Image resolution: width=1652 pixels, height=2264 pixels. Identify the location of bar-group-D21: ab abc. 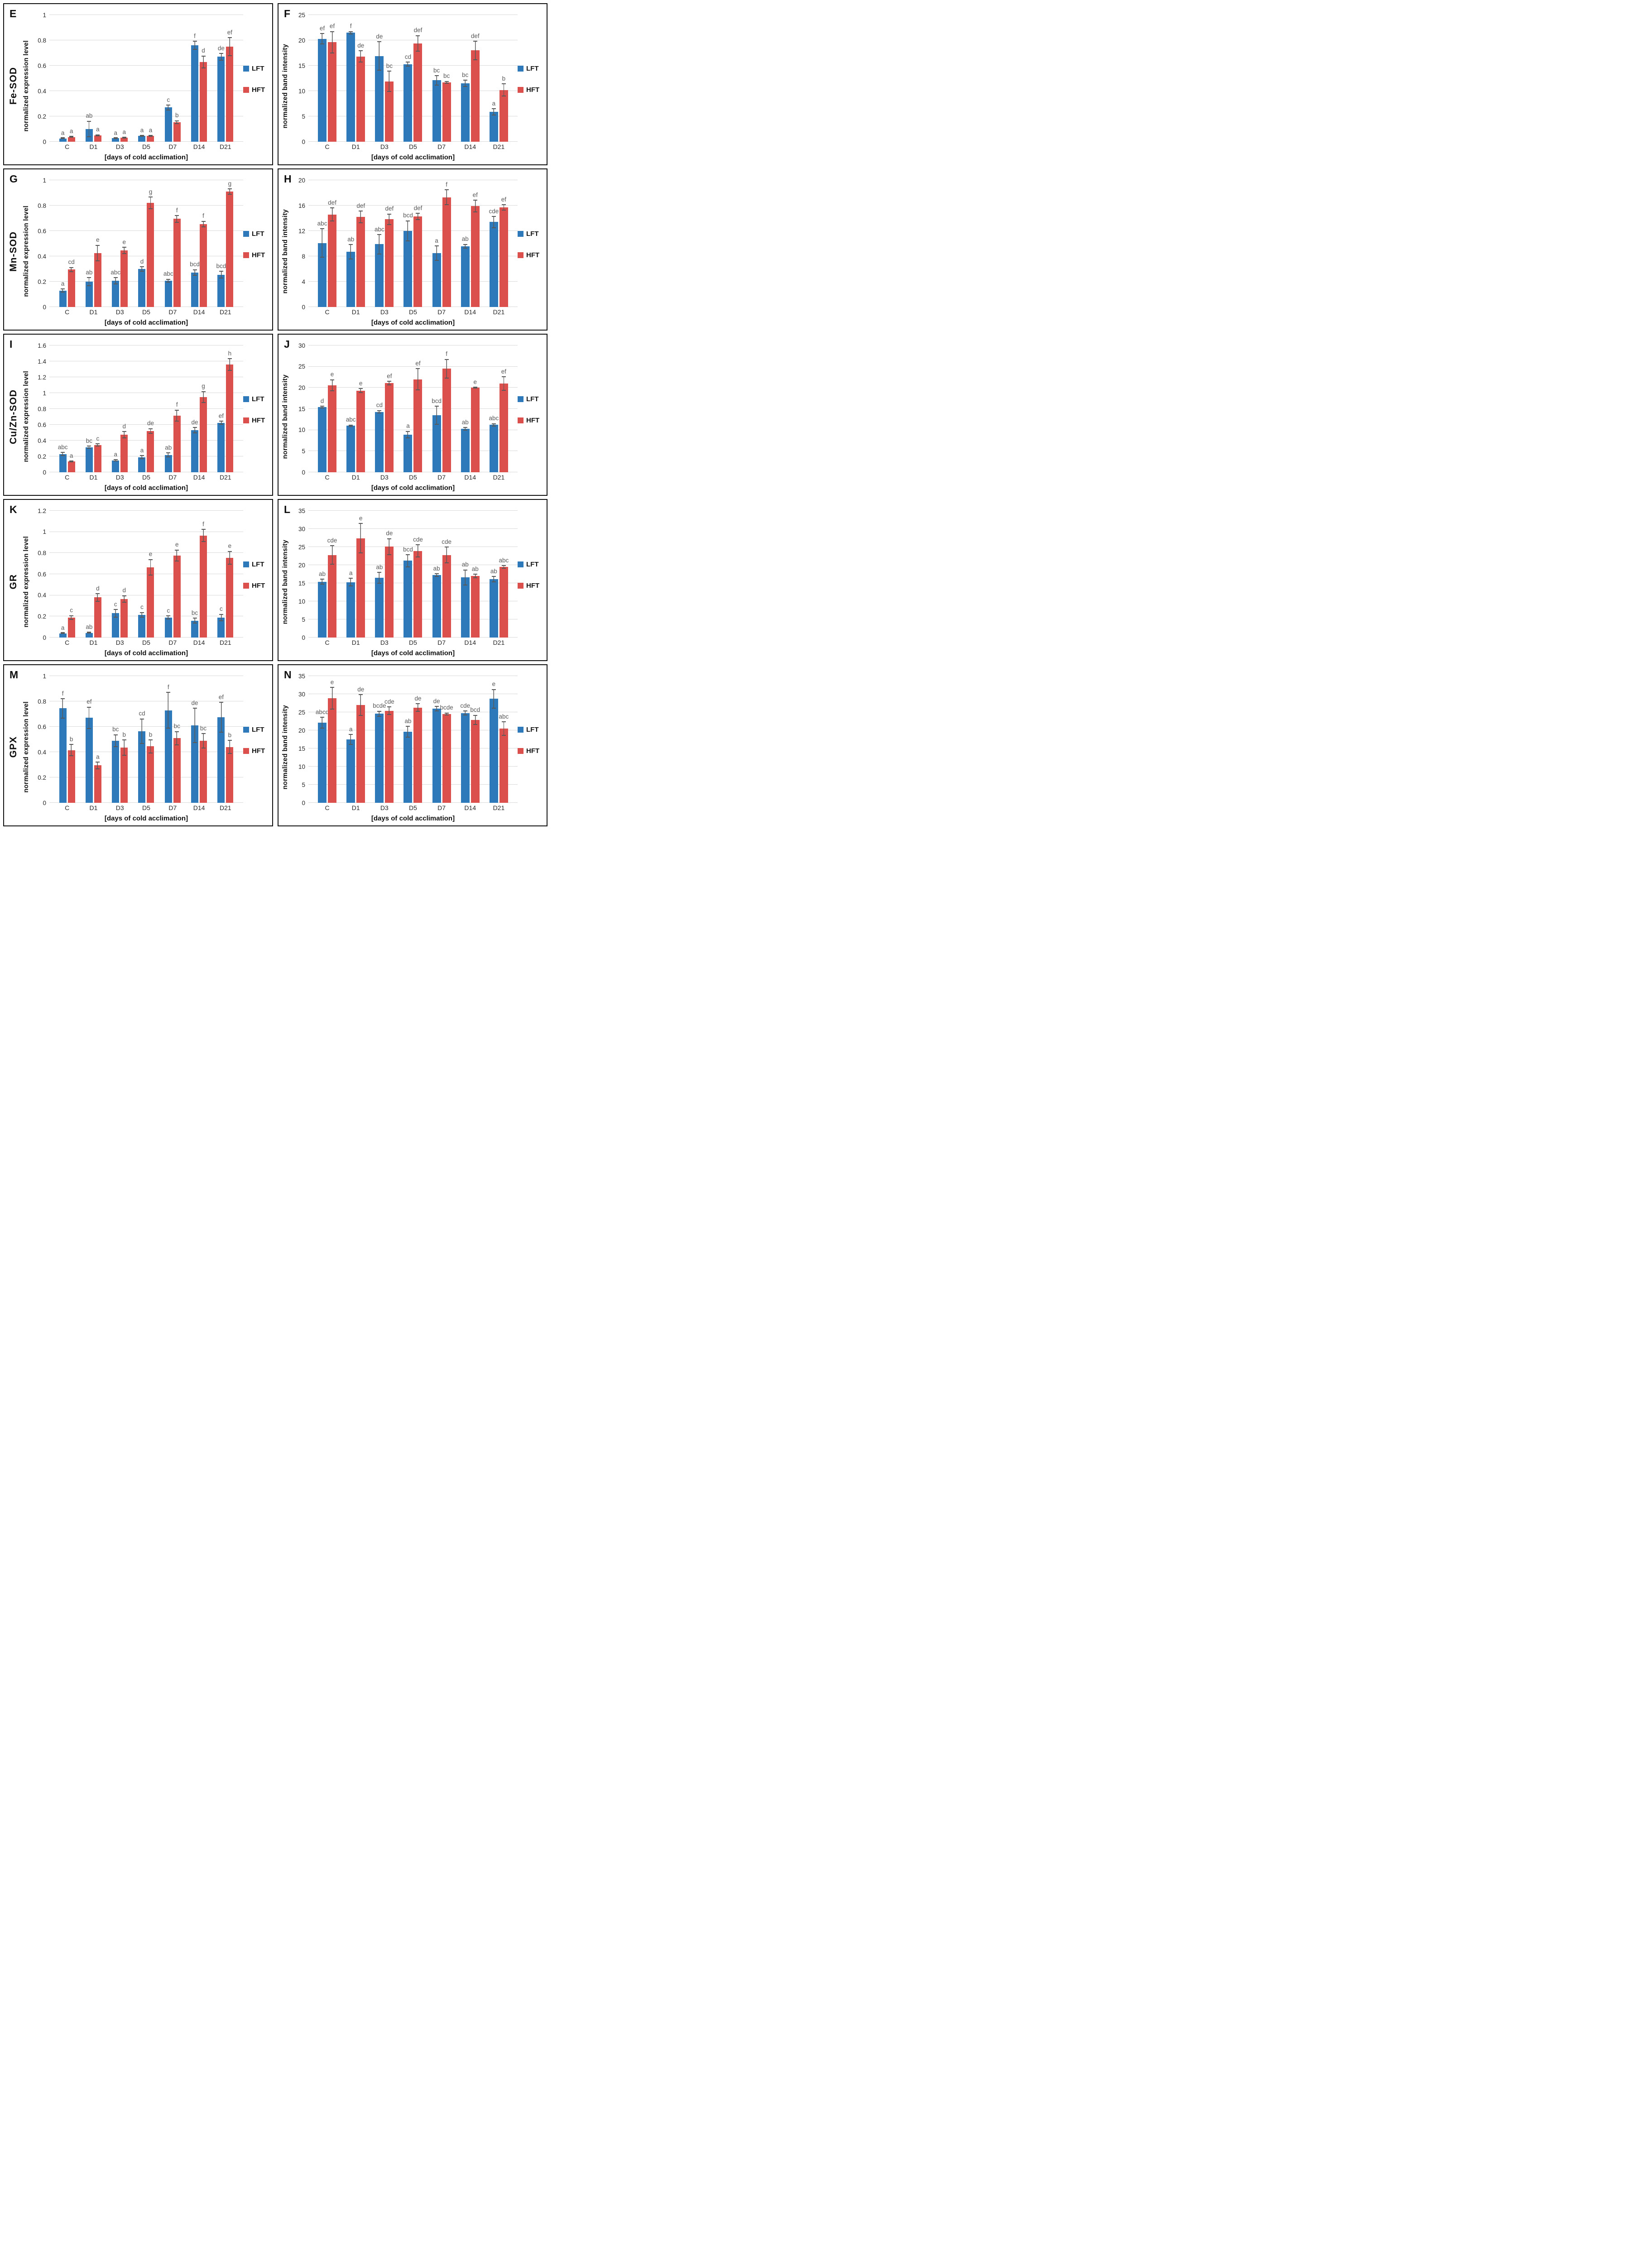
(499, 574).